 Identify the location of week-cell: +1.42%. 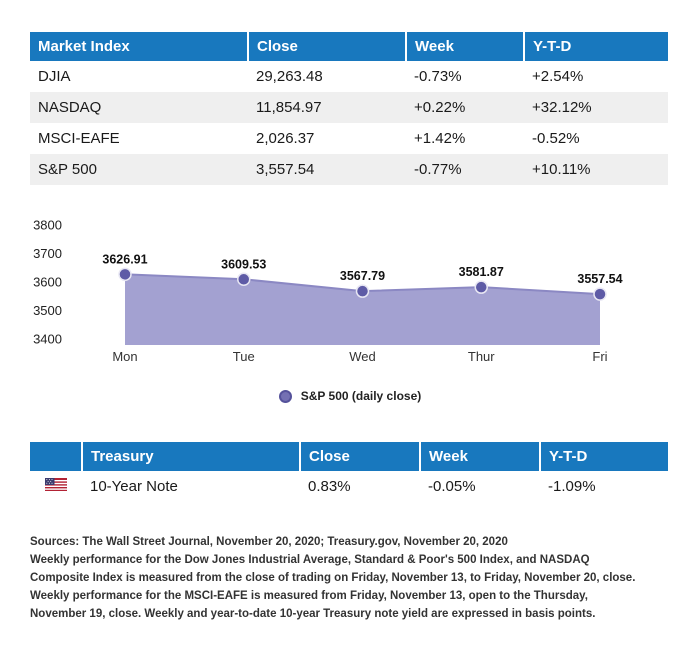
(465, 138).